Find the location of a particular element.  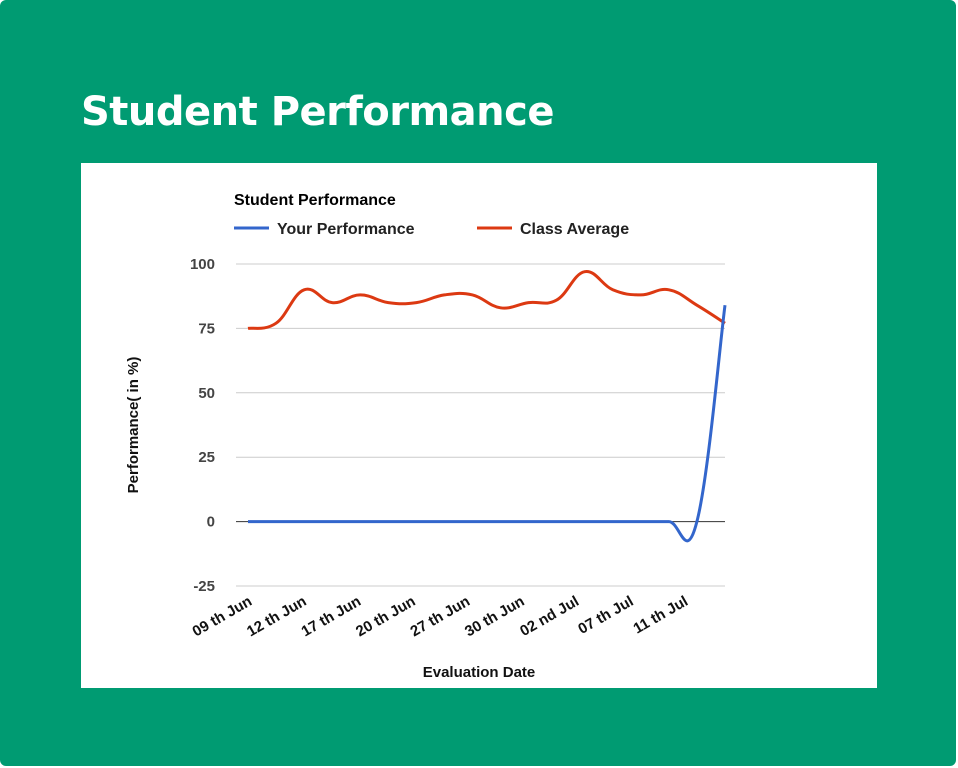

x-tick-label: 02 nd Jul is located at coordinates (549, 616).